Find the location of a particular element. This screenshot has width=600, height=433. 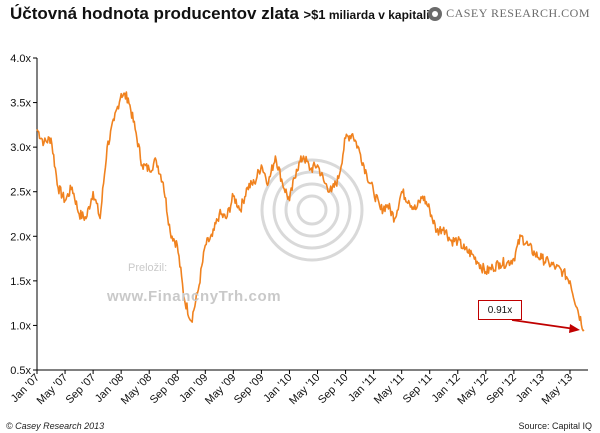

y-tick-label: 2.5x is located at coordinates (20, 193).